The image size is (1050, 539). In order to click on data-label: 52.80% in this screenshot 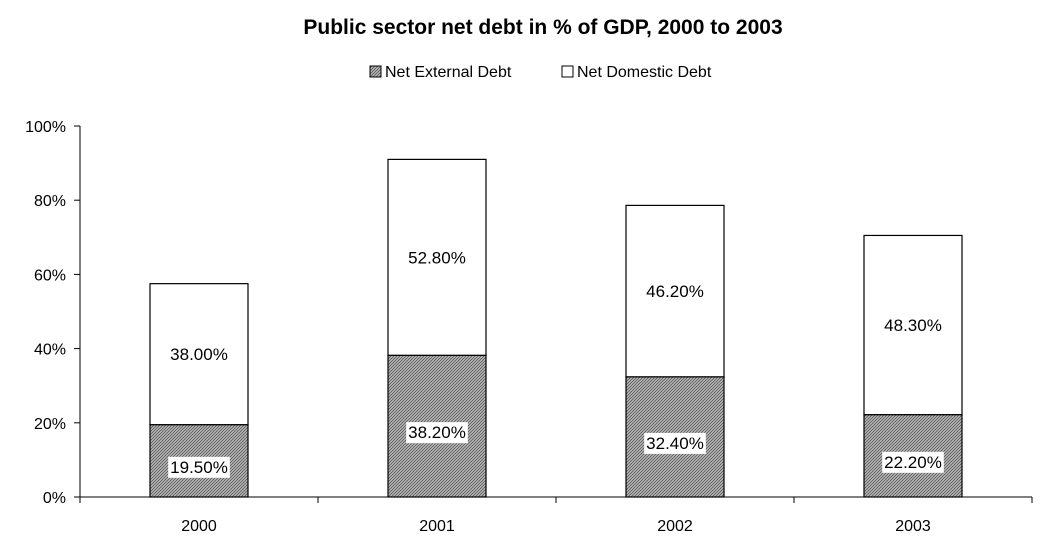, I will do `click(437, 257)`.